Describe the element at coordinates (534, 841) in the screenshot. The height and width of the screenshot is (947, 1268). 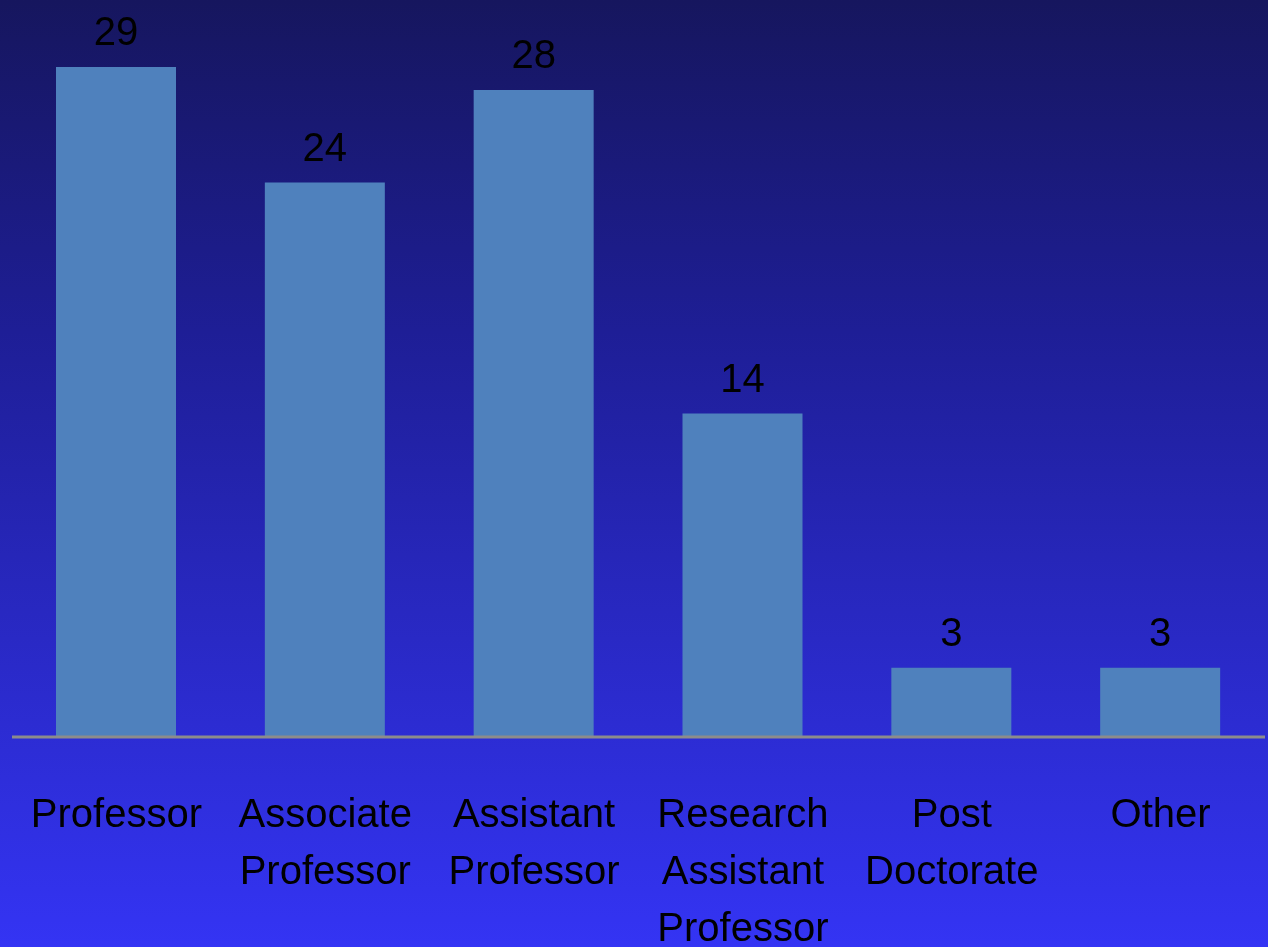
I see `x-tick-label: Assistant Professor` at that location.